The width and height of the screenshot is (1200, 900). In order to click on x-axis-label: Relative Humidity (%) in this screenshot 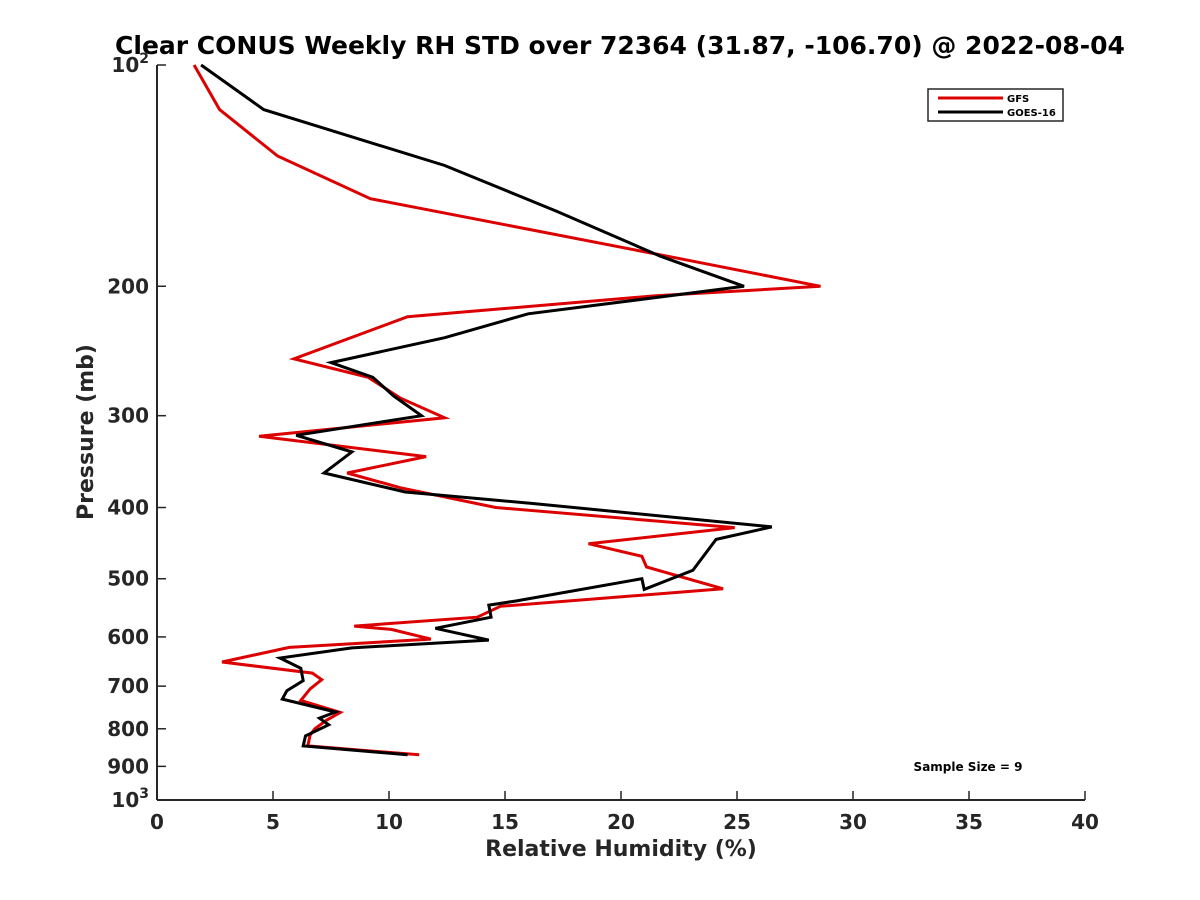, I will do `click(621, 849)`.